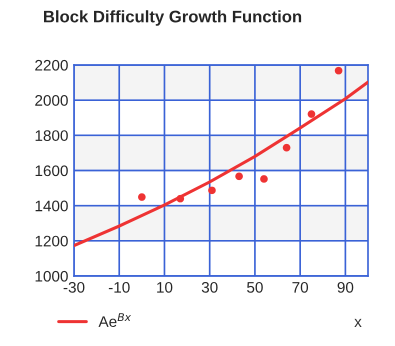  I want to click on y-tick-label: 1000, so click(52, 276).